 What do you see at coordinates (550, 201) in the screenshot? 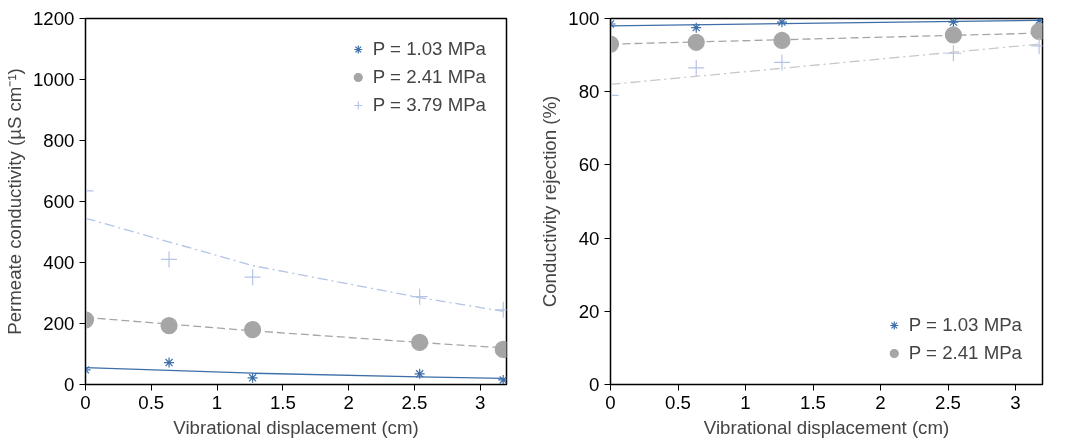
I see `y-axis-title: Conductivity rejection (%)` at bounding box center [550, 201].